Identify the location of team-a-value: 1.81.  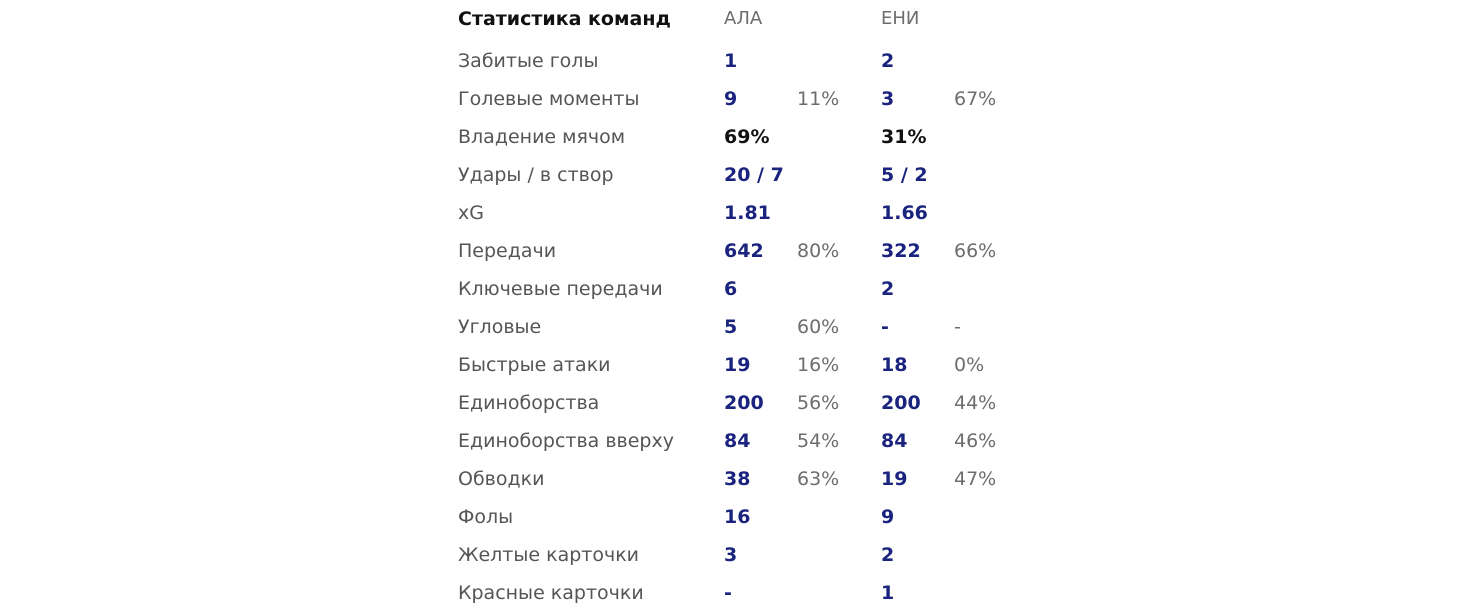
(747, 213).